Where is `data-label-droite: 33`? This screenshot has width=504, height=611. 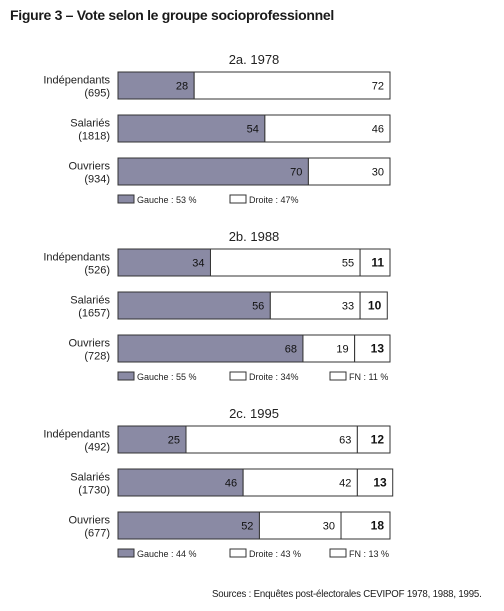 data-label-droite: 33 is located at coordinates (348, 307).